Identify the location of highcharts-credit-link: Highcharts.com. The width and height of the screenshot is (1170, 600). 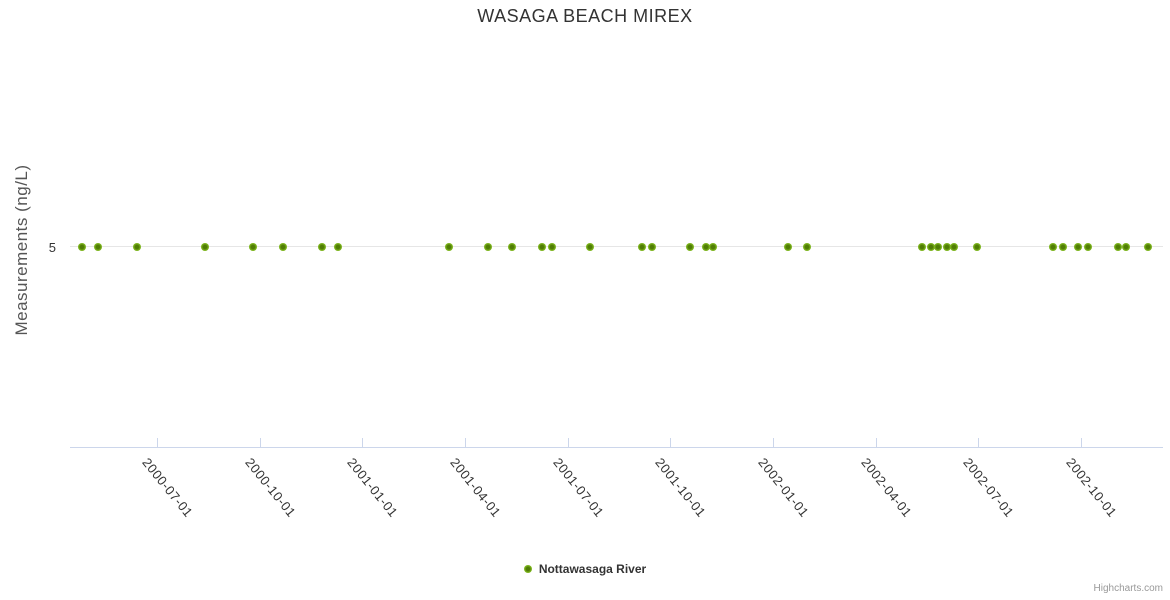
(1128, 588).